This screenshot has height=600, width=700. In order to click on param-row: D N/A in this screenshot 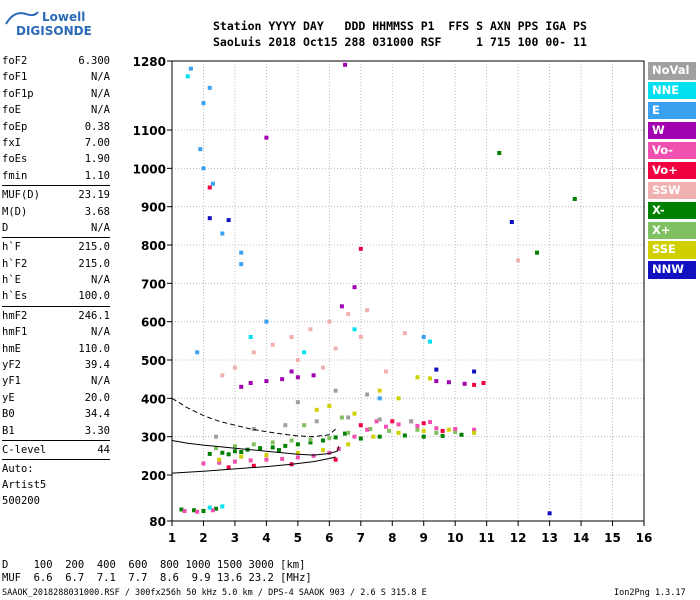, I will do `click(56, 228)`.